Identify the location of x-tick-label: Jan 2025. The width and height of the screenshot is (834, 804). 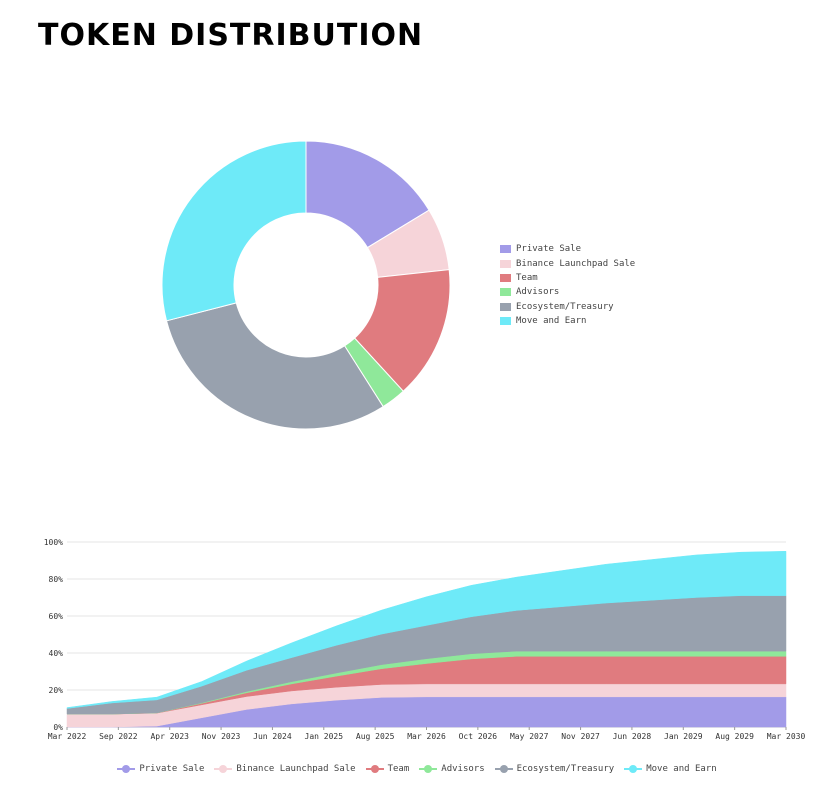
(324, 736).